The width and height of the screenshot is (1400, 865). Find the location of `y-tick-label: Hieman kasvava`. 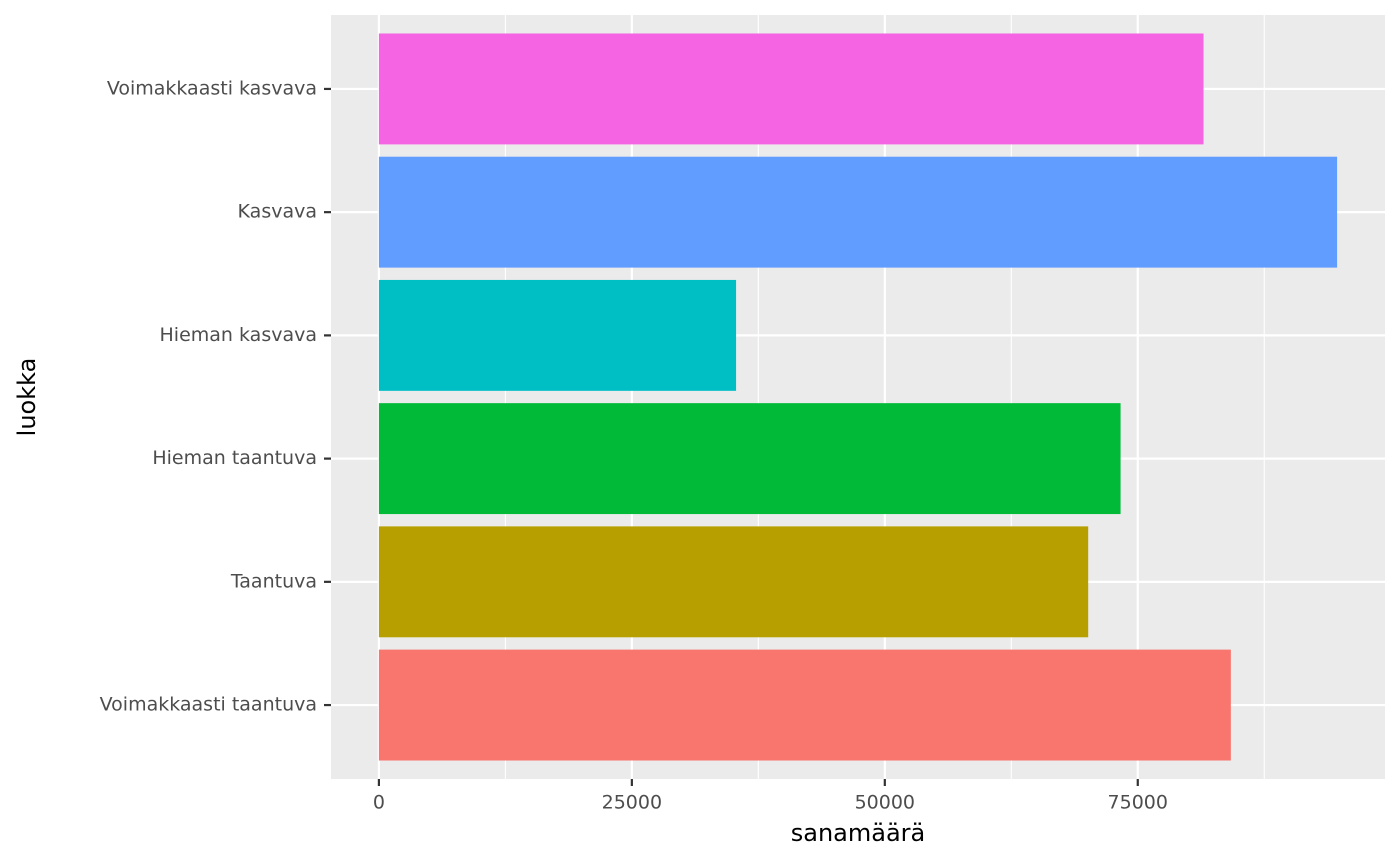

y-tick-label: Hieman kasvava is located at coordinates (238, 335).